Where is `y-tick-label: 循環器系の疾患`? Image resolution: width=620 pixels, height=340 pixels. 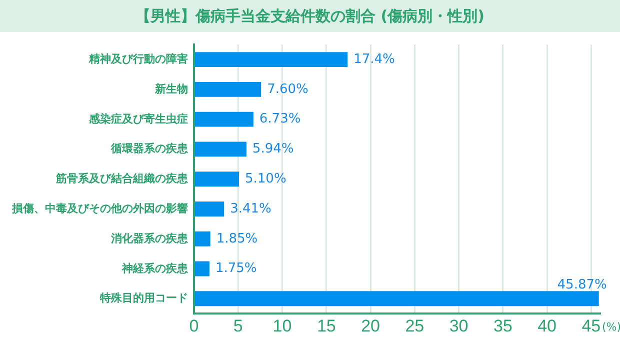
y-tick-label: 循環器系の疾患 is located at coordinates (149, 149).